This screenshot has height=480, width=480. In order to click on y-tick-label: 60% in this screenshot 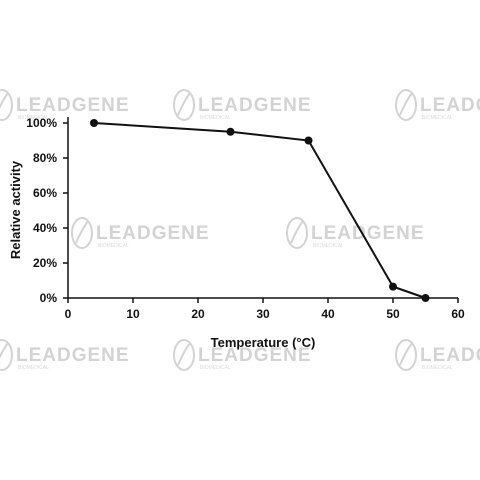, I will do `click(45, 193)`.